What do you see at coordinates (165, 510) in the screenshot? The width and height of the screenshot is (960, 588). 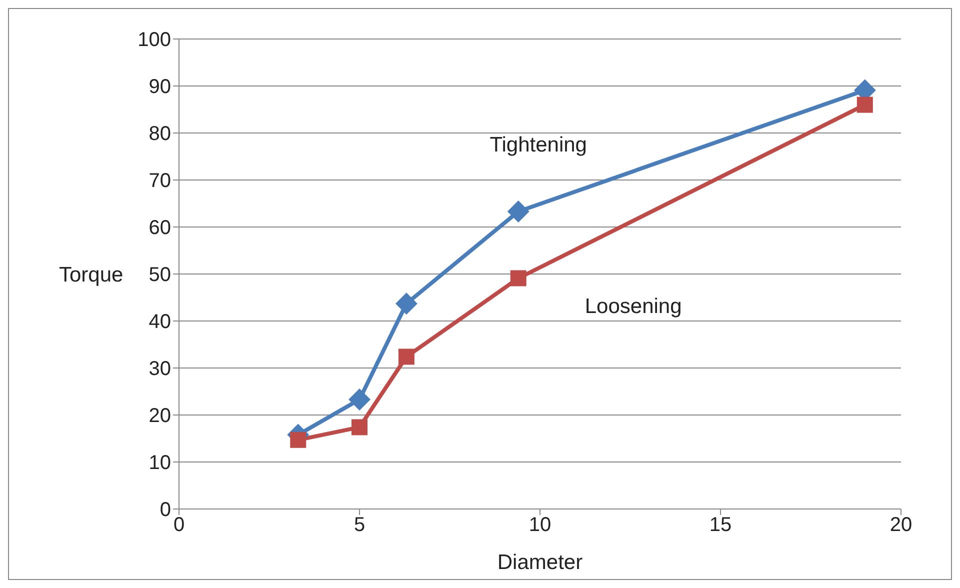 I see `y-tick-label: 0` at bounding box center [165, 510].